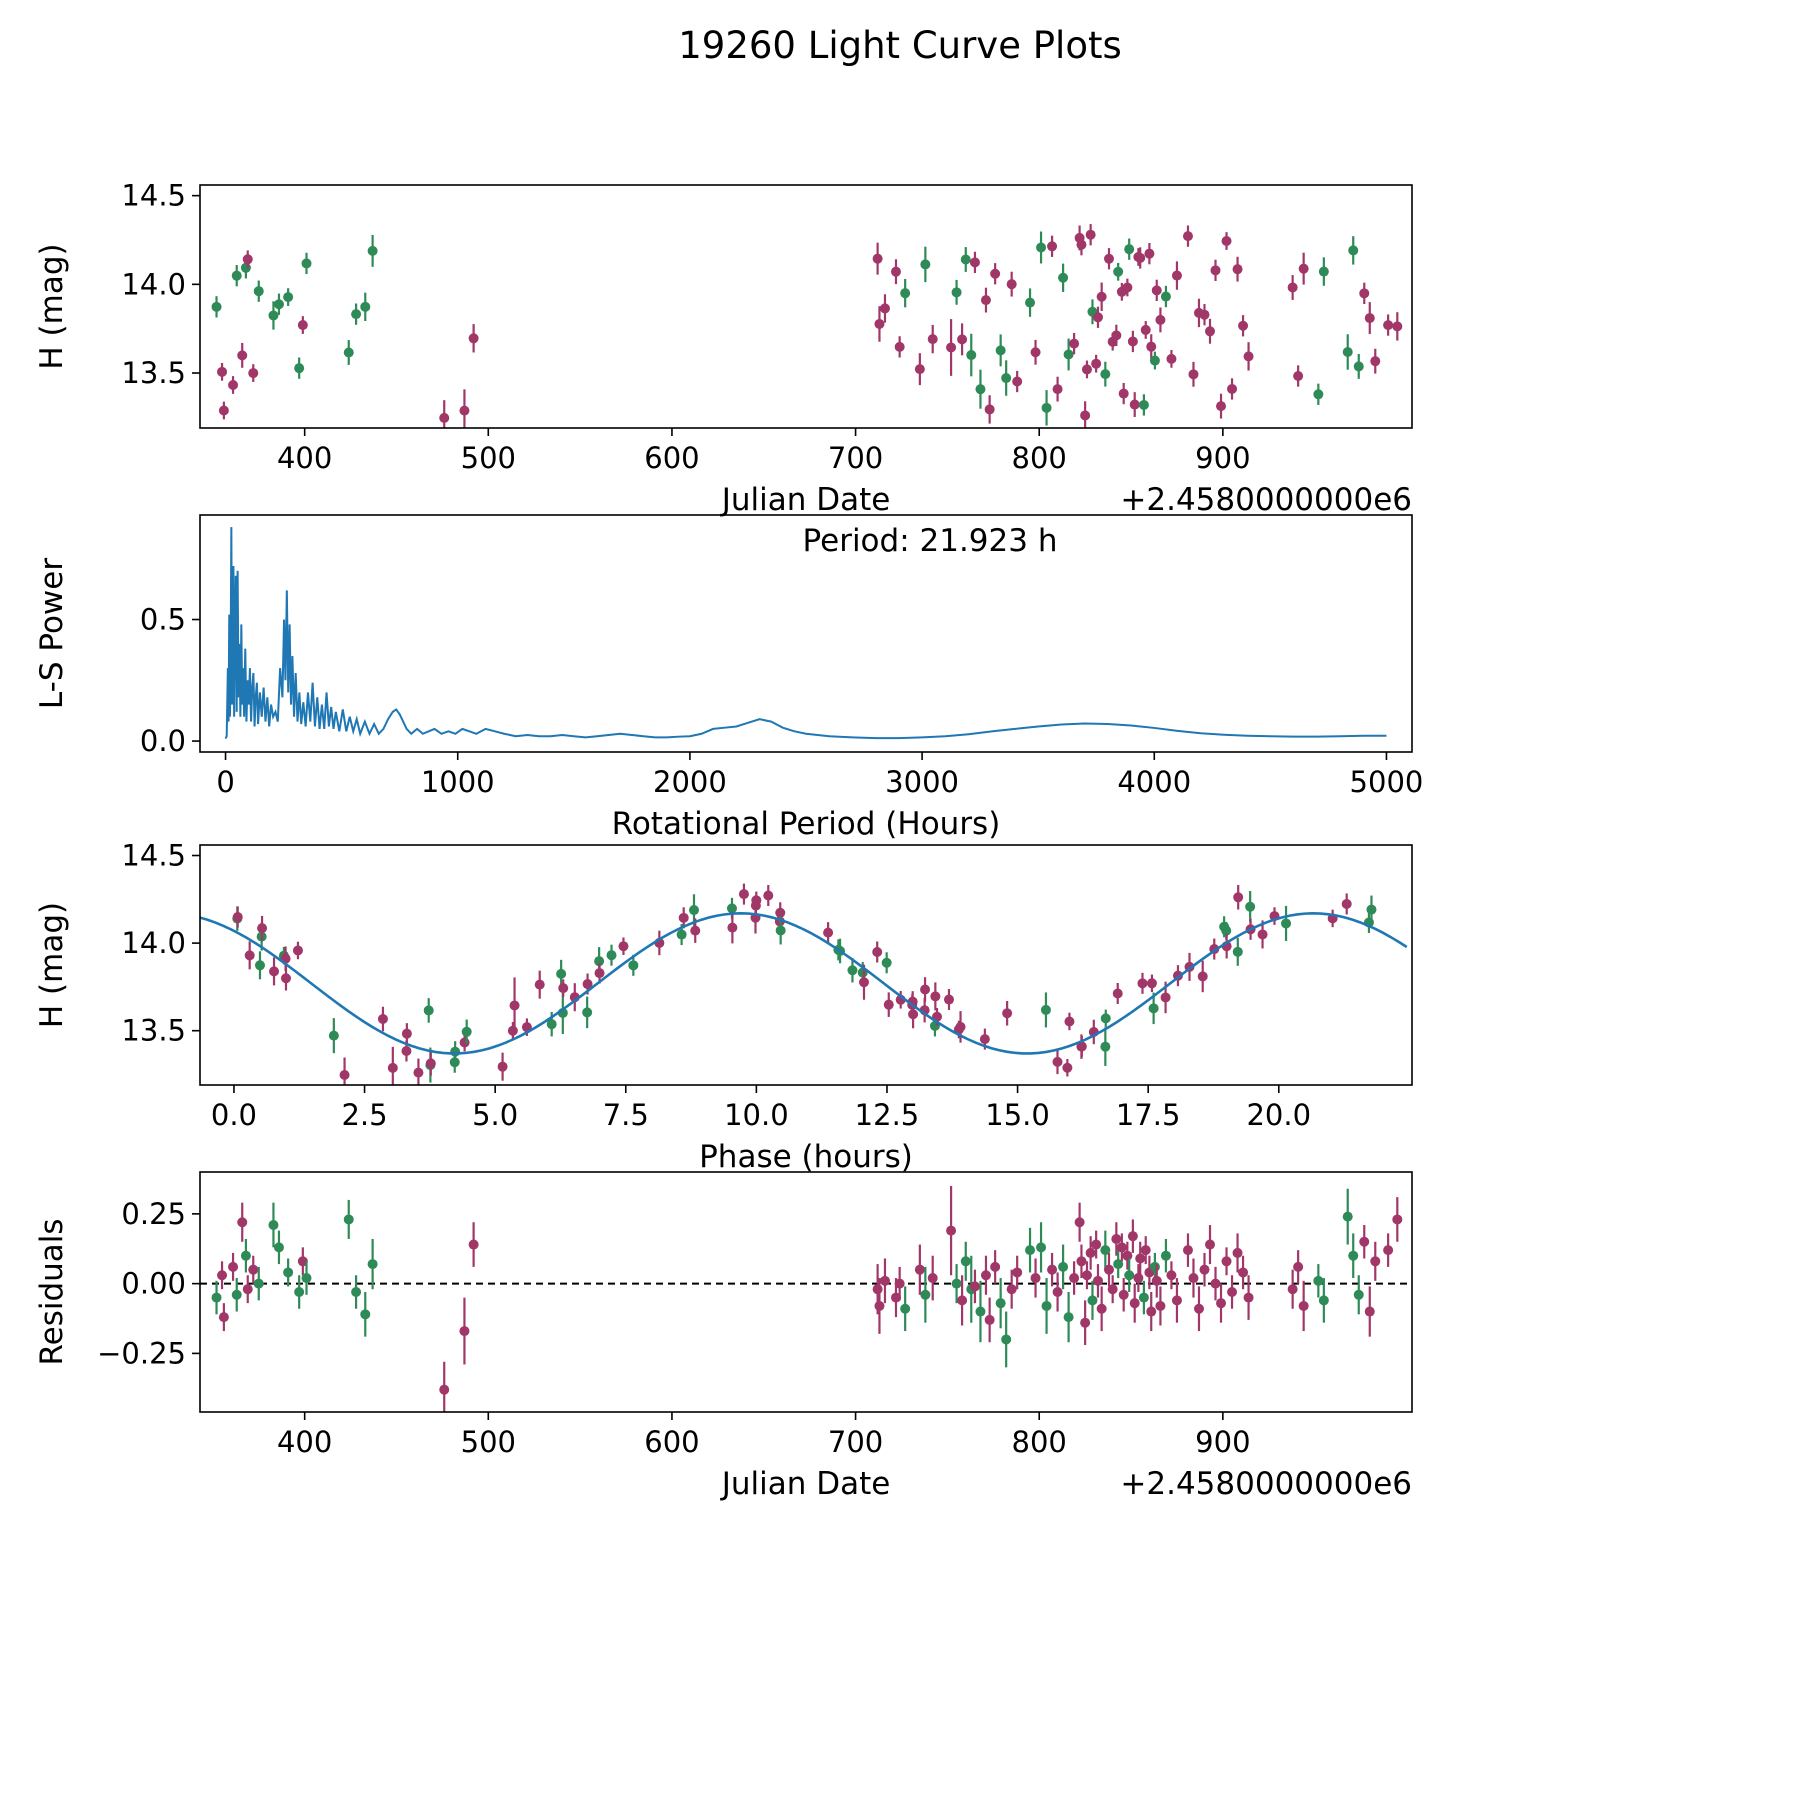 The width and height of the screenshot is (1800, 1800). Describe the element at coordinates (141, 1353) in the screenshot. I see `y-tick-label: −0.25` at that location.